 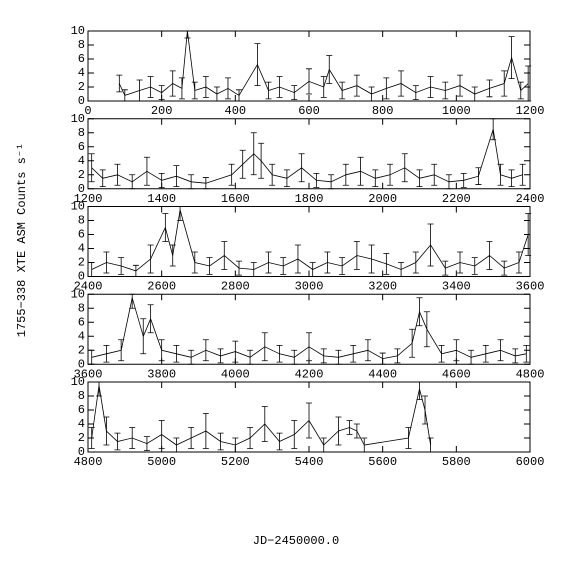 What do you see at coordinates (309, 241) in the screenshot?
I see `panel-frame` at bounding box center [309, 241].